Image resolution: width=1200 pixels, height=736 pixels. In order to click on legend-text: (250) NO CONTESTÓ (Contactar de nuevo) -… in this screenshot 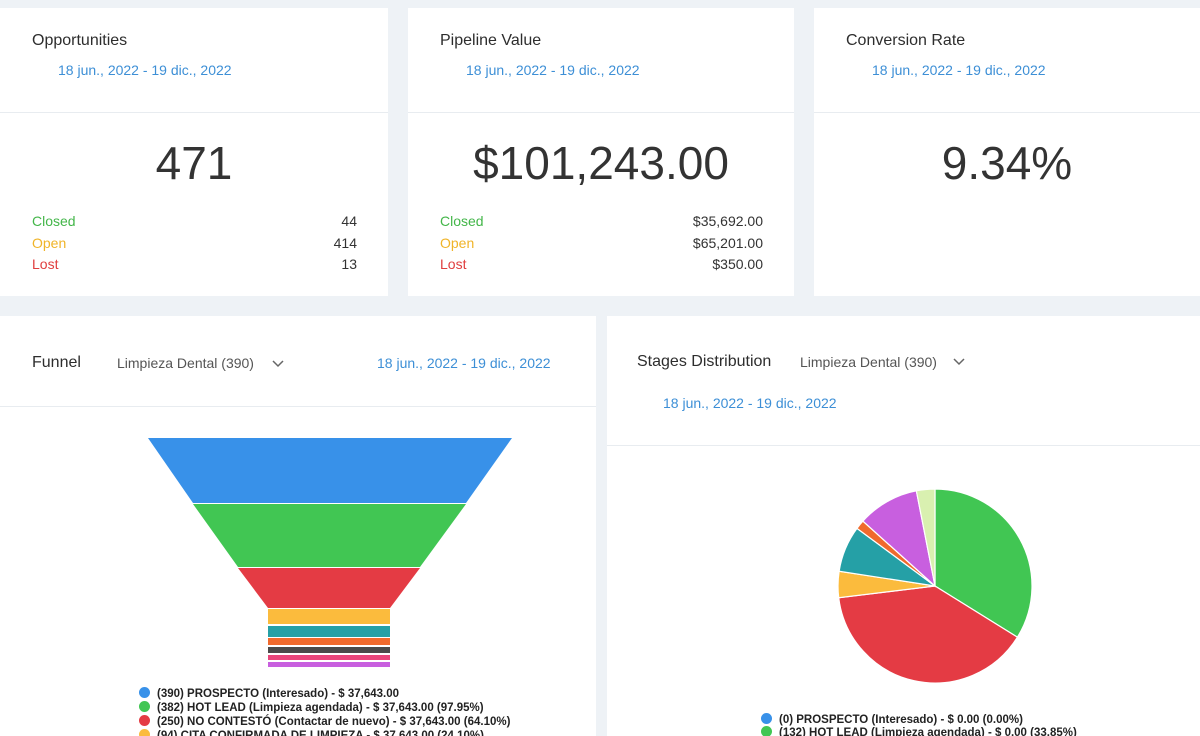, I will do `click(334, 722)`.